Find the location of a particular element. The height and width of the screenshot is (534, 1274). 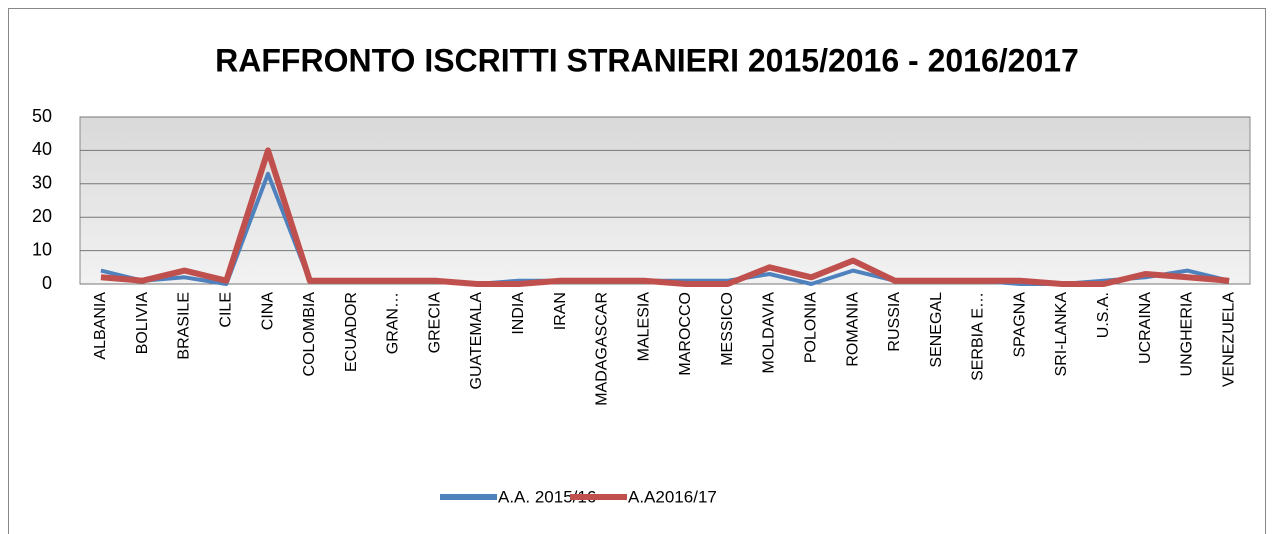

x-tick-label: ROMANIA is located at coordinates (852, 329).